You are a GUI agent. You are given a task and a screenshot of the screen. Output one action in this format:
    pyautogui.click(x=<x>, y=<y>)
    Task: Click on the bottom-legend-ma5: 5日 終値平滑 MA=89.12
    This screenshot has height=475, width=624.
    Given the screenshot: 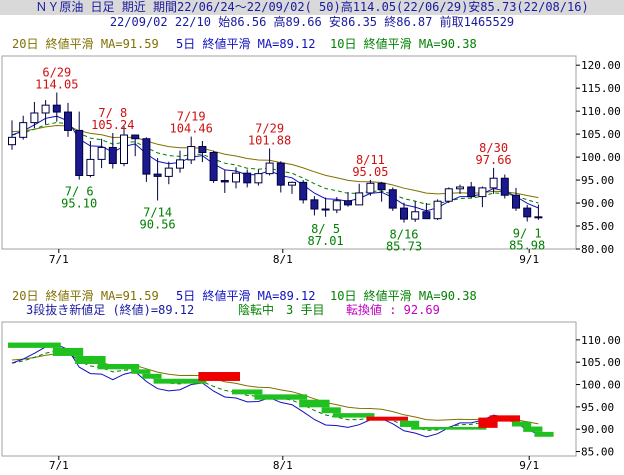 What is the action you would take?
    pyautogui.click(x=245, y=295)
    